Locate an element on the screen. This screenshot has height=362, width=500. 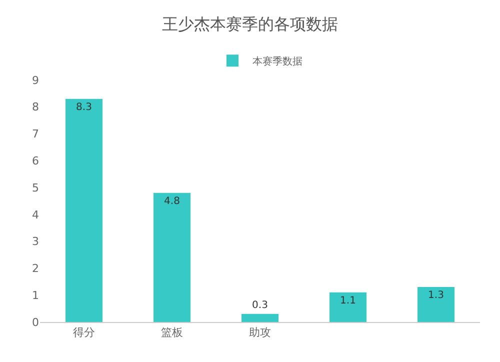
x-tick-label: 助攻 is located at coordinates (260, 333).